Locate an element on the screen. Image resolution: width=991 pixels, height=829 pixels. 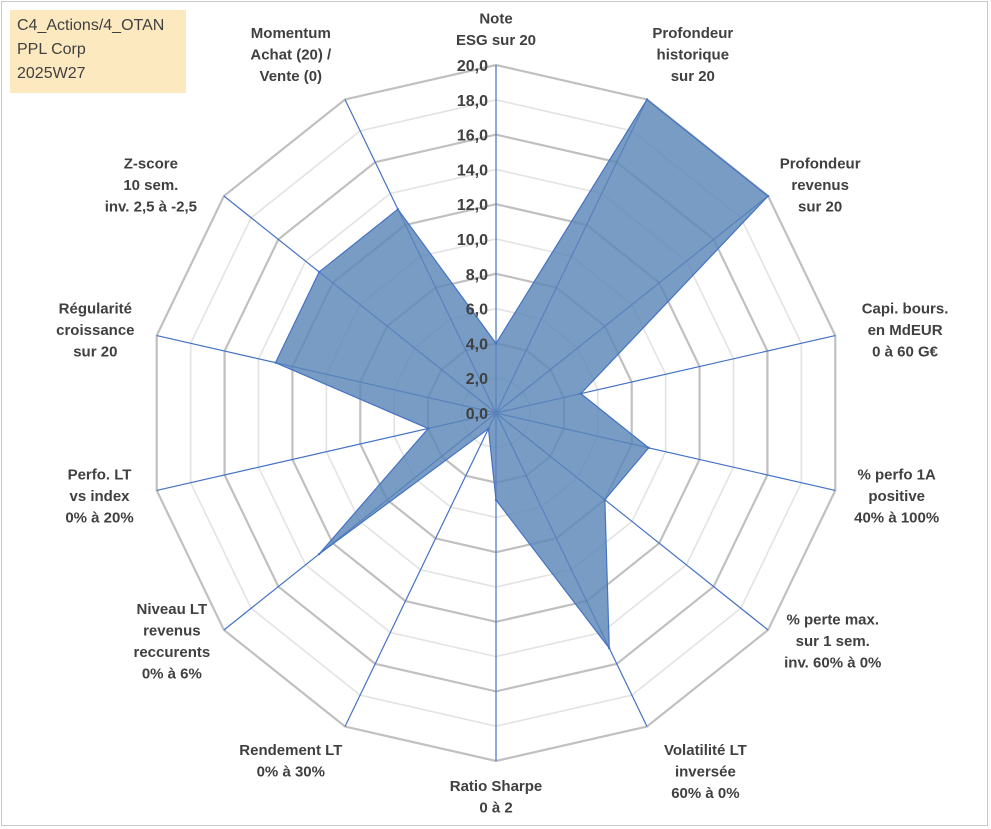
axis-label-line: Régularité is located at coordinates (95, 309).